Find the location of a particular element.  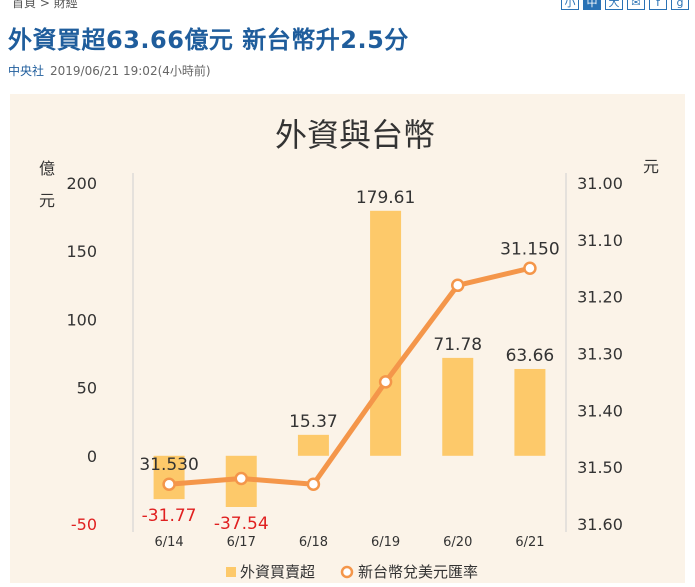

right-tick-label: 31.40 is located at coordinates (600, 410).